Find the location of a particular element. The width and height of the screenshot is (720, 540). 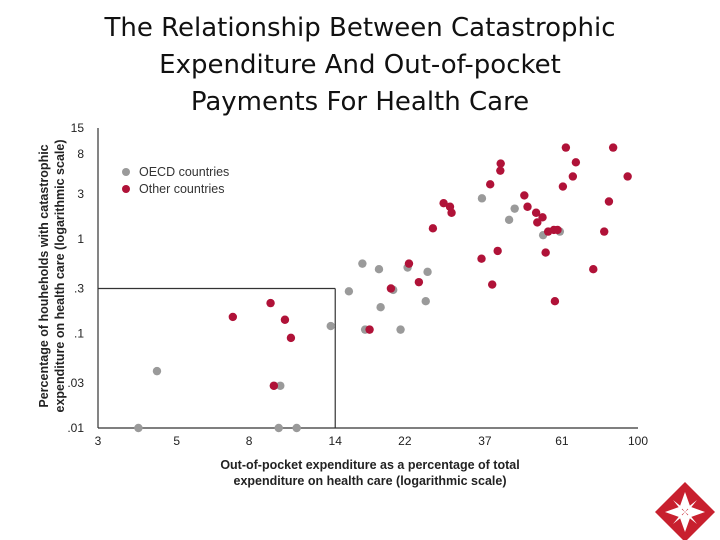

x-tick-label: 37 is located at coordinates (485, 441).